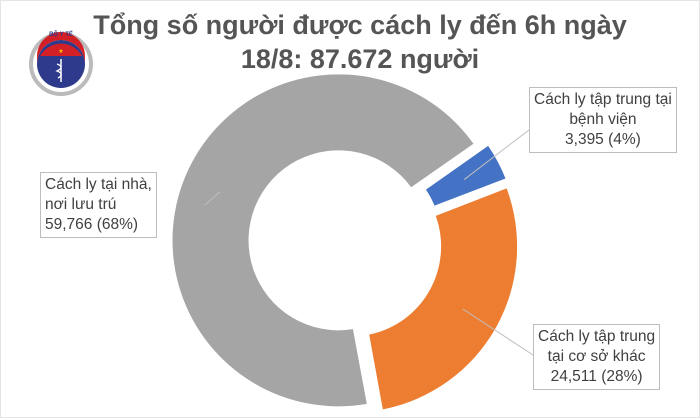 Image resolution: width=700 pixels, height=418 pixels. Describe the element at coordinates (98, 184) in the screenshot. I see `label-home-line-1: Cách ly tại nhà,` at that location.